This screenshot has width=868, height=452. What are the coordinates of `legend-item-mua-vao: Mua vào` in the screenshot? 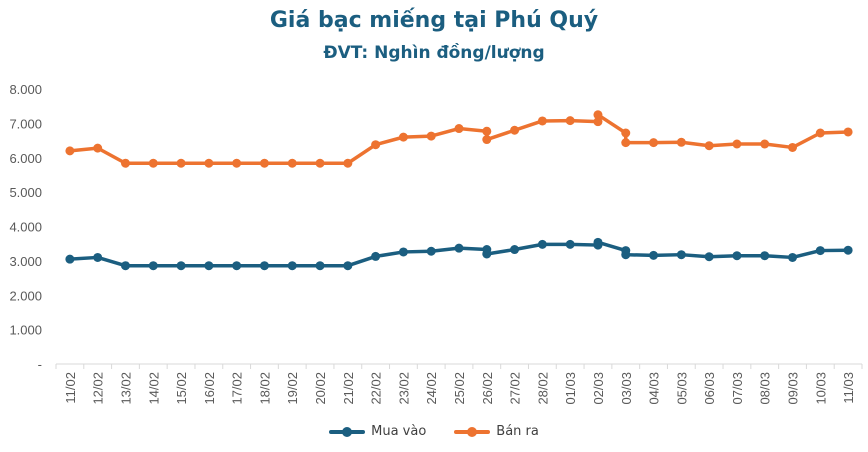 It's located at (377, 431).